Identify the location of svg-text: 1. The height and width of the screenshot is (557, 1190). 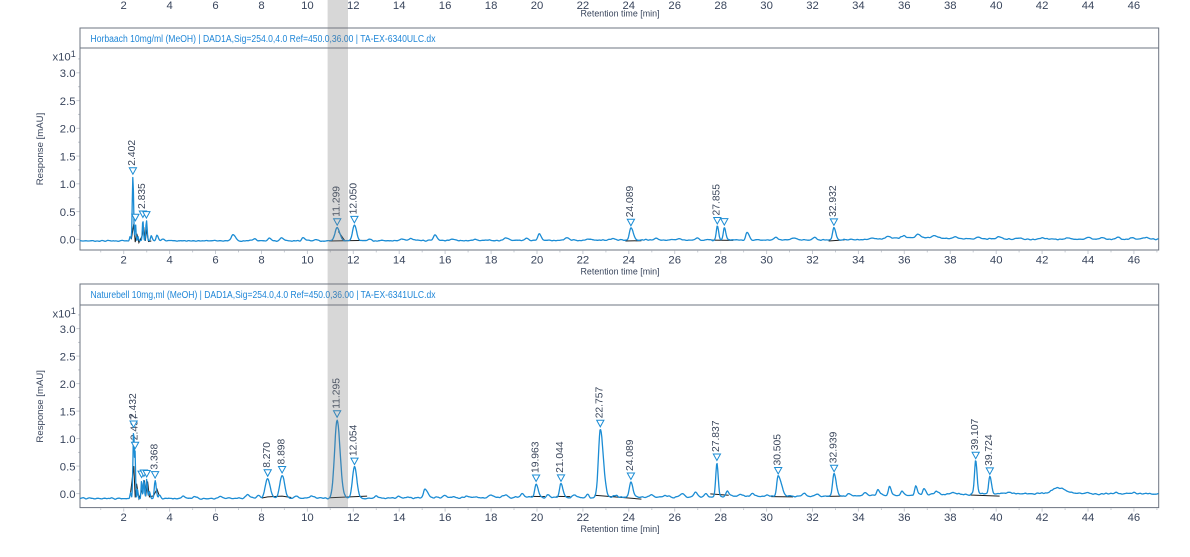
(73, 54).